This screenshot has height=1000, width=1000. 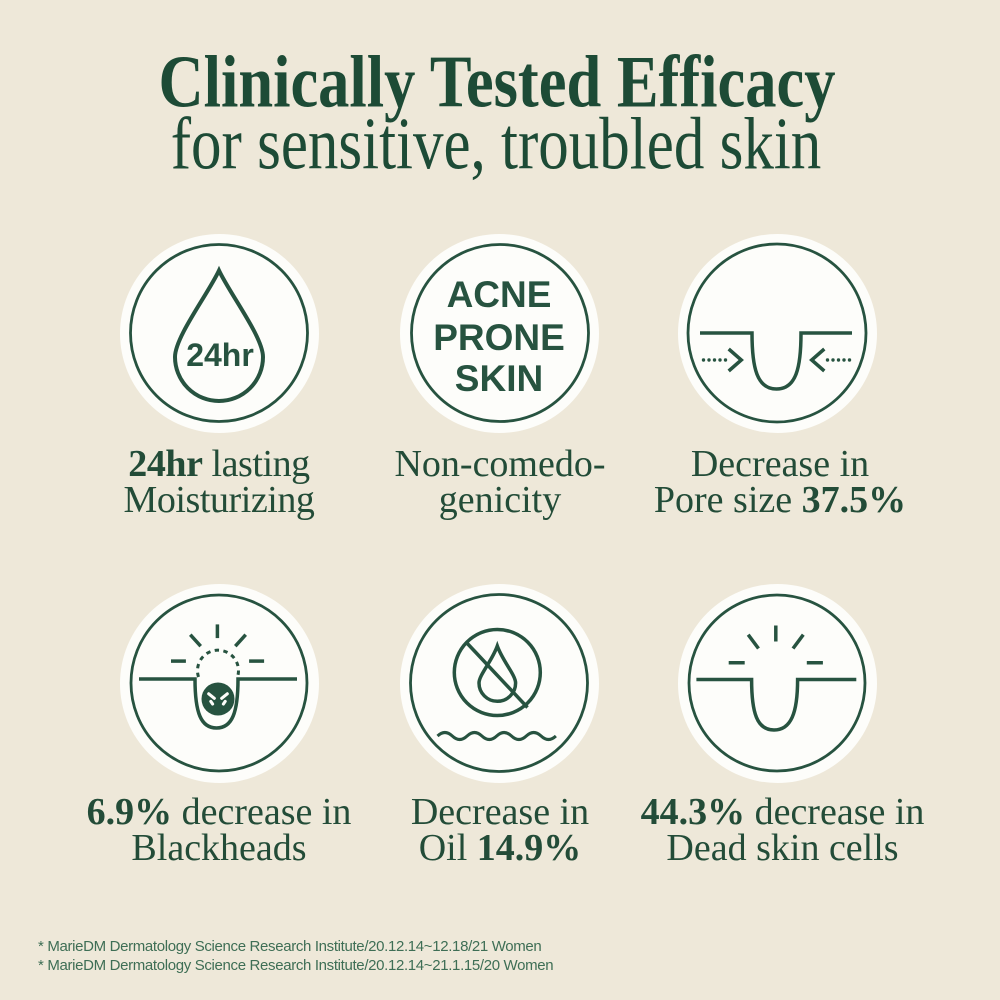 What do you see at coordinates (499, 378) in the screenshot?
I see `svg-text: SKIN` at bounding box center [499, 378].